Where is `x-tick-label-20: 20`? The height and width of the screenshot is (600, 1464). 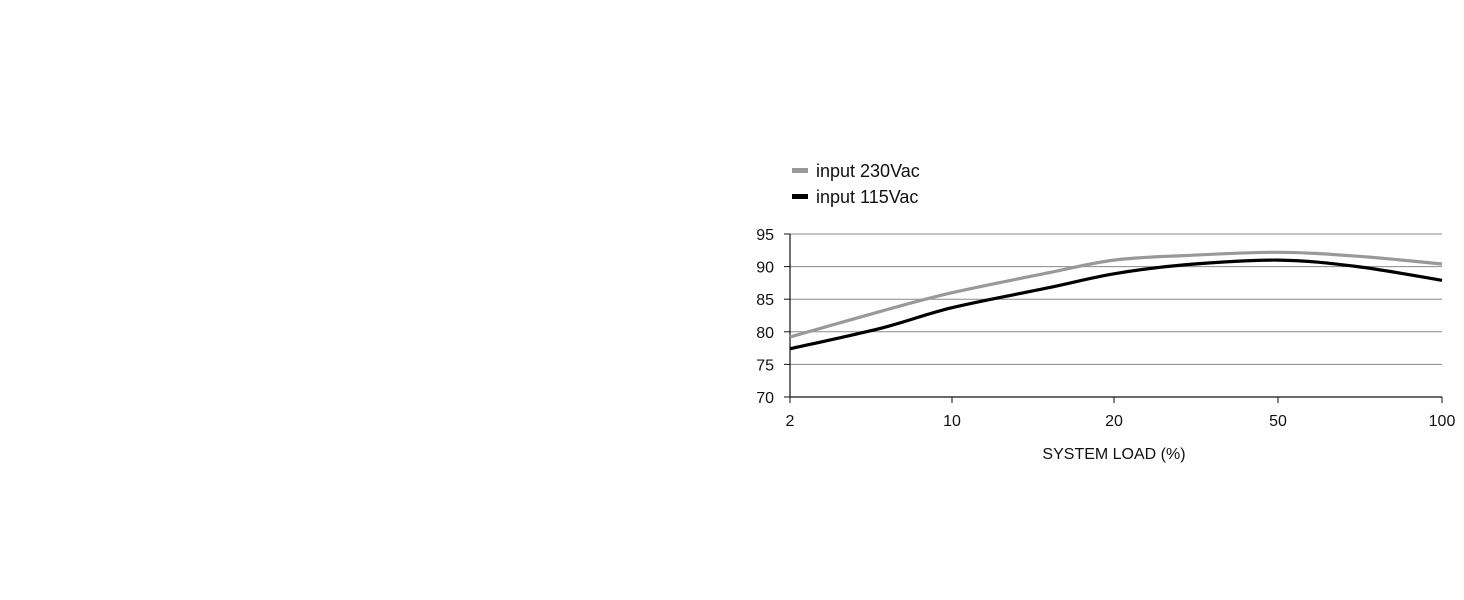 x-tick-label-20: 20 is located at coordinates (1114, 421).